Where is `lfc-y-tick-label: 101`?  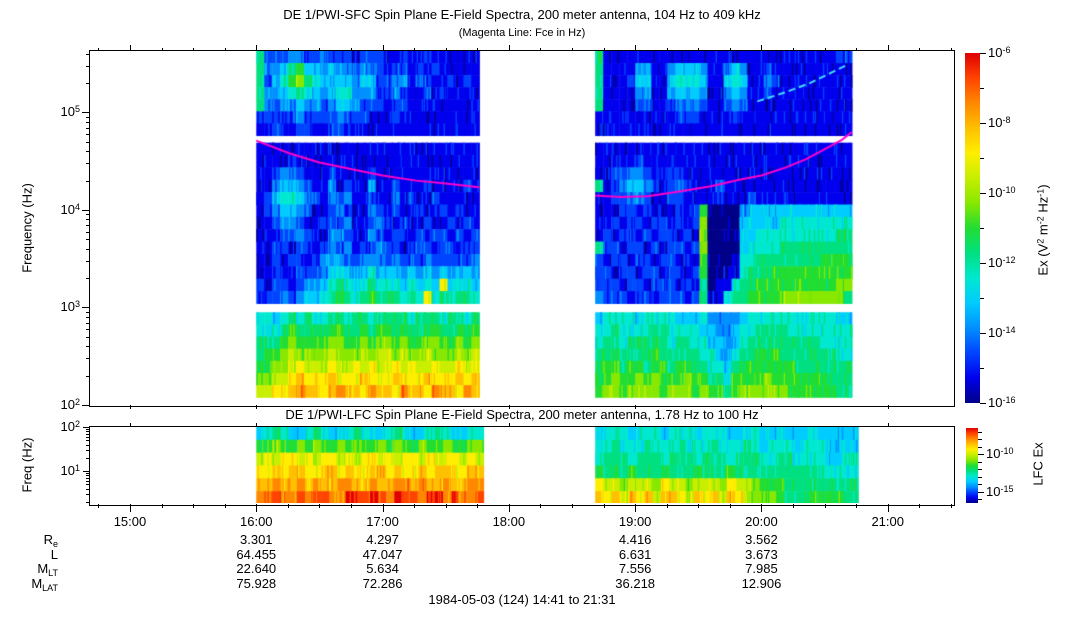 lfc-y-tick-label: 101 is located at coordinates (70, 470).